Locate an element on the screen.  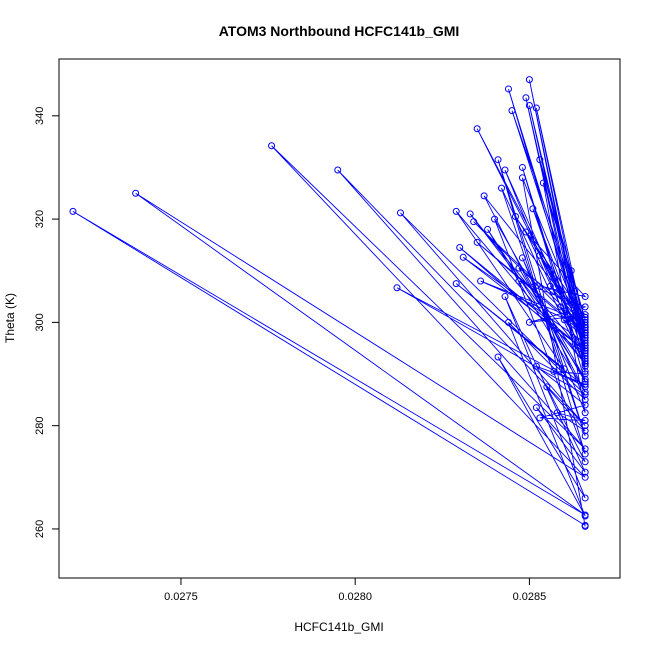
x-axis: 0.0275 0.0280 0.0285 is located at coordinates (355, 590).